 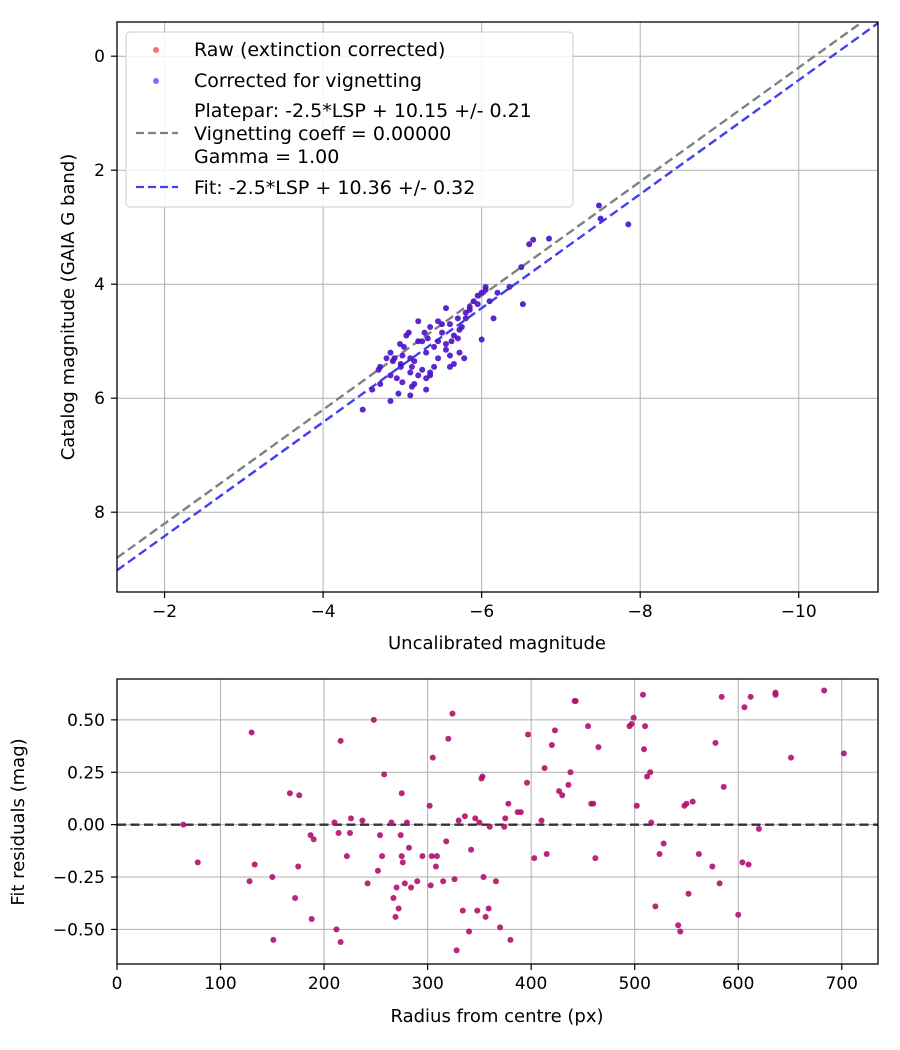 What do you see at coordinates (266, 157) in the screenshot?
I see `legend-platepar-line-3: Gamma = 1.00` at bounding box center [266, 157].